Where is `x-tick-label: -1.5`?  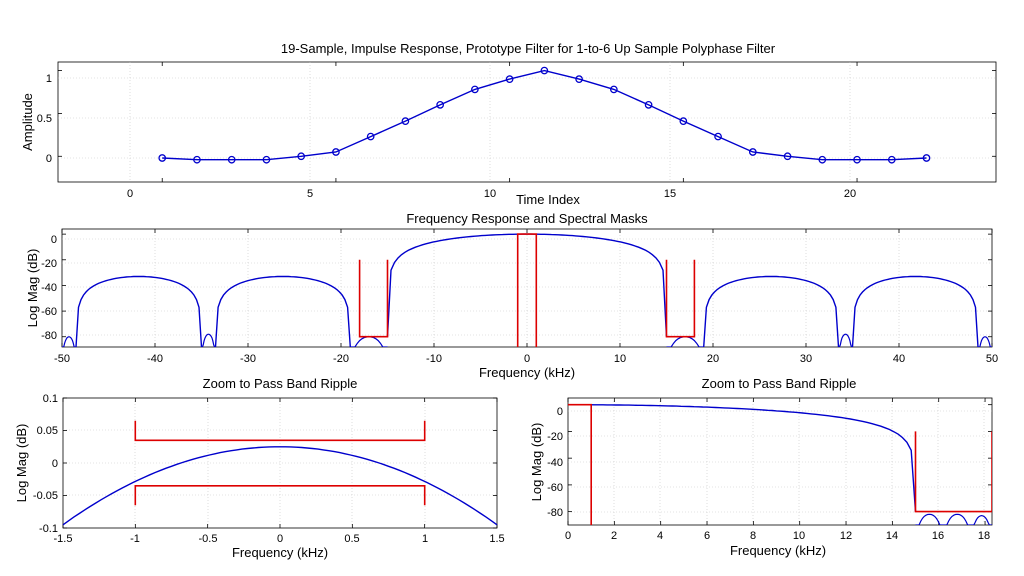 x-tick-label: -1.5 is located at coordinates (63, 539).